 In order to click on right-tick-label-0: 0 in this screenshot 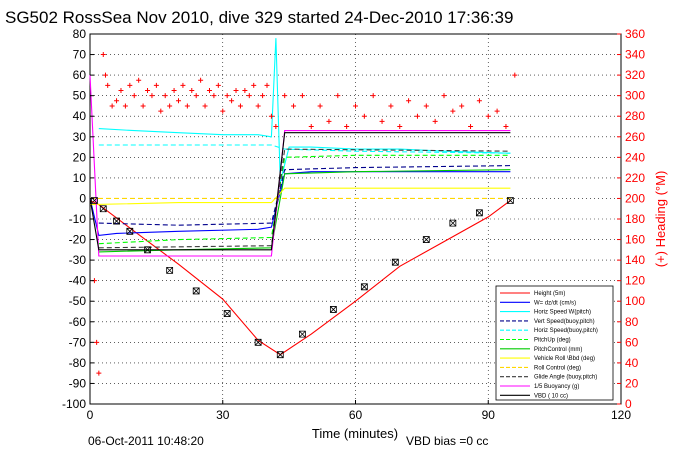, I will do `click(628, 404)`.